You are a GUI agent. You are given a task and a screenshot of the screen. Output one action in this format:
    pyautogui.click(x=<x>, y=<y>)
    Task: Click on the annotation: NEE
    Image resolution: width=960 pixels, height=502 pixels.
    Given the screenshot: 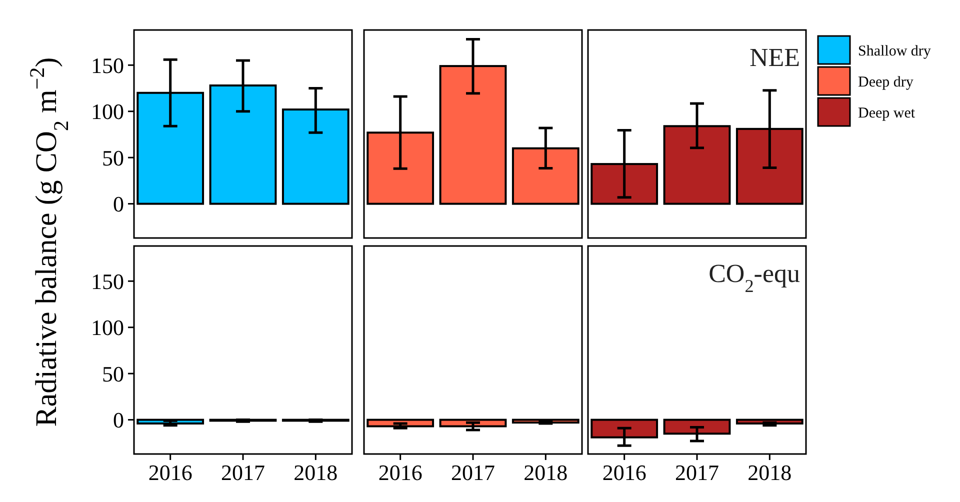 What is the action you would take?
    pyautogui.click(x=774, y=57)
    